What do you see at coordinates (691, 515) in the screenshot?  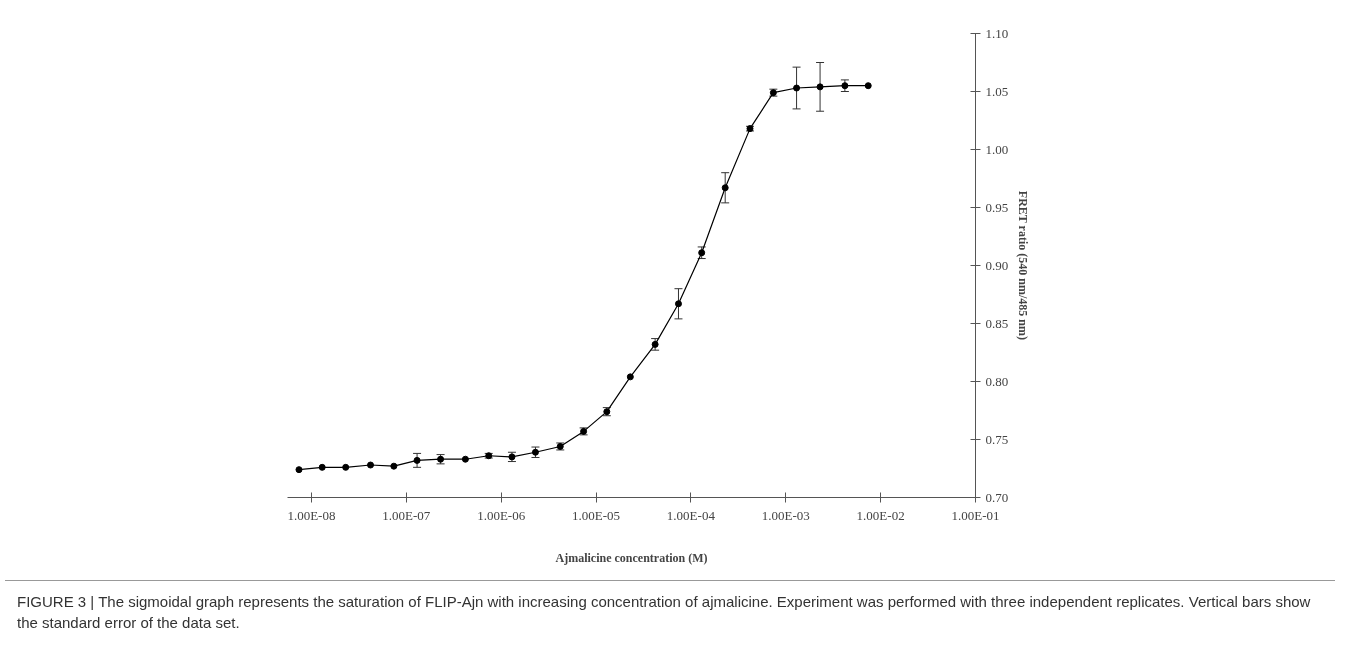 I see `x-tick-label: 1.00E-04` at bounding box center [691, 515].